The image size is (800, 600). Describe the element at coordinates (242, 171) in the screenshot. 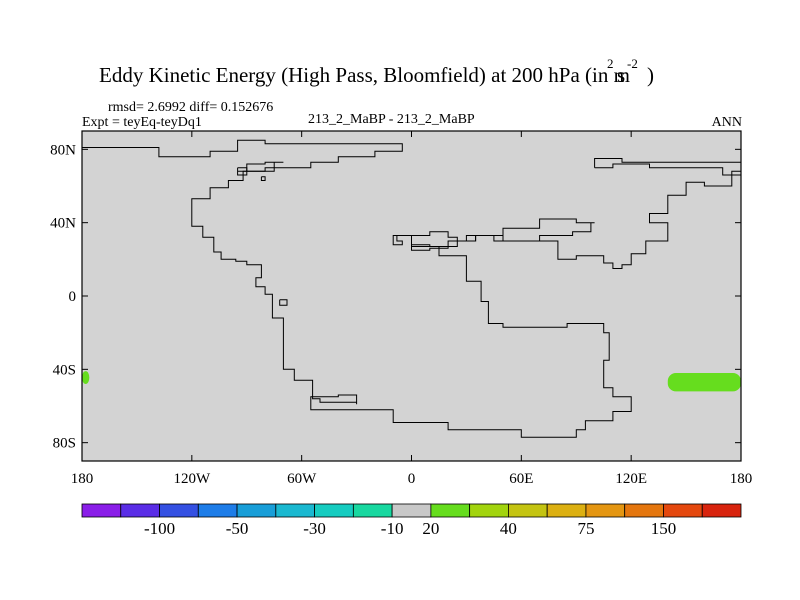

I see `coastline-arctic-island-a` at that location.